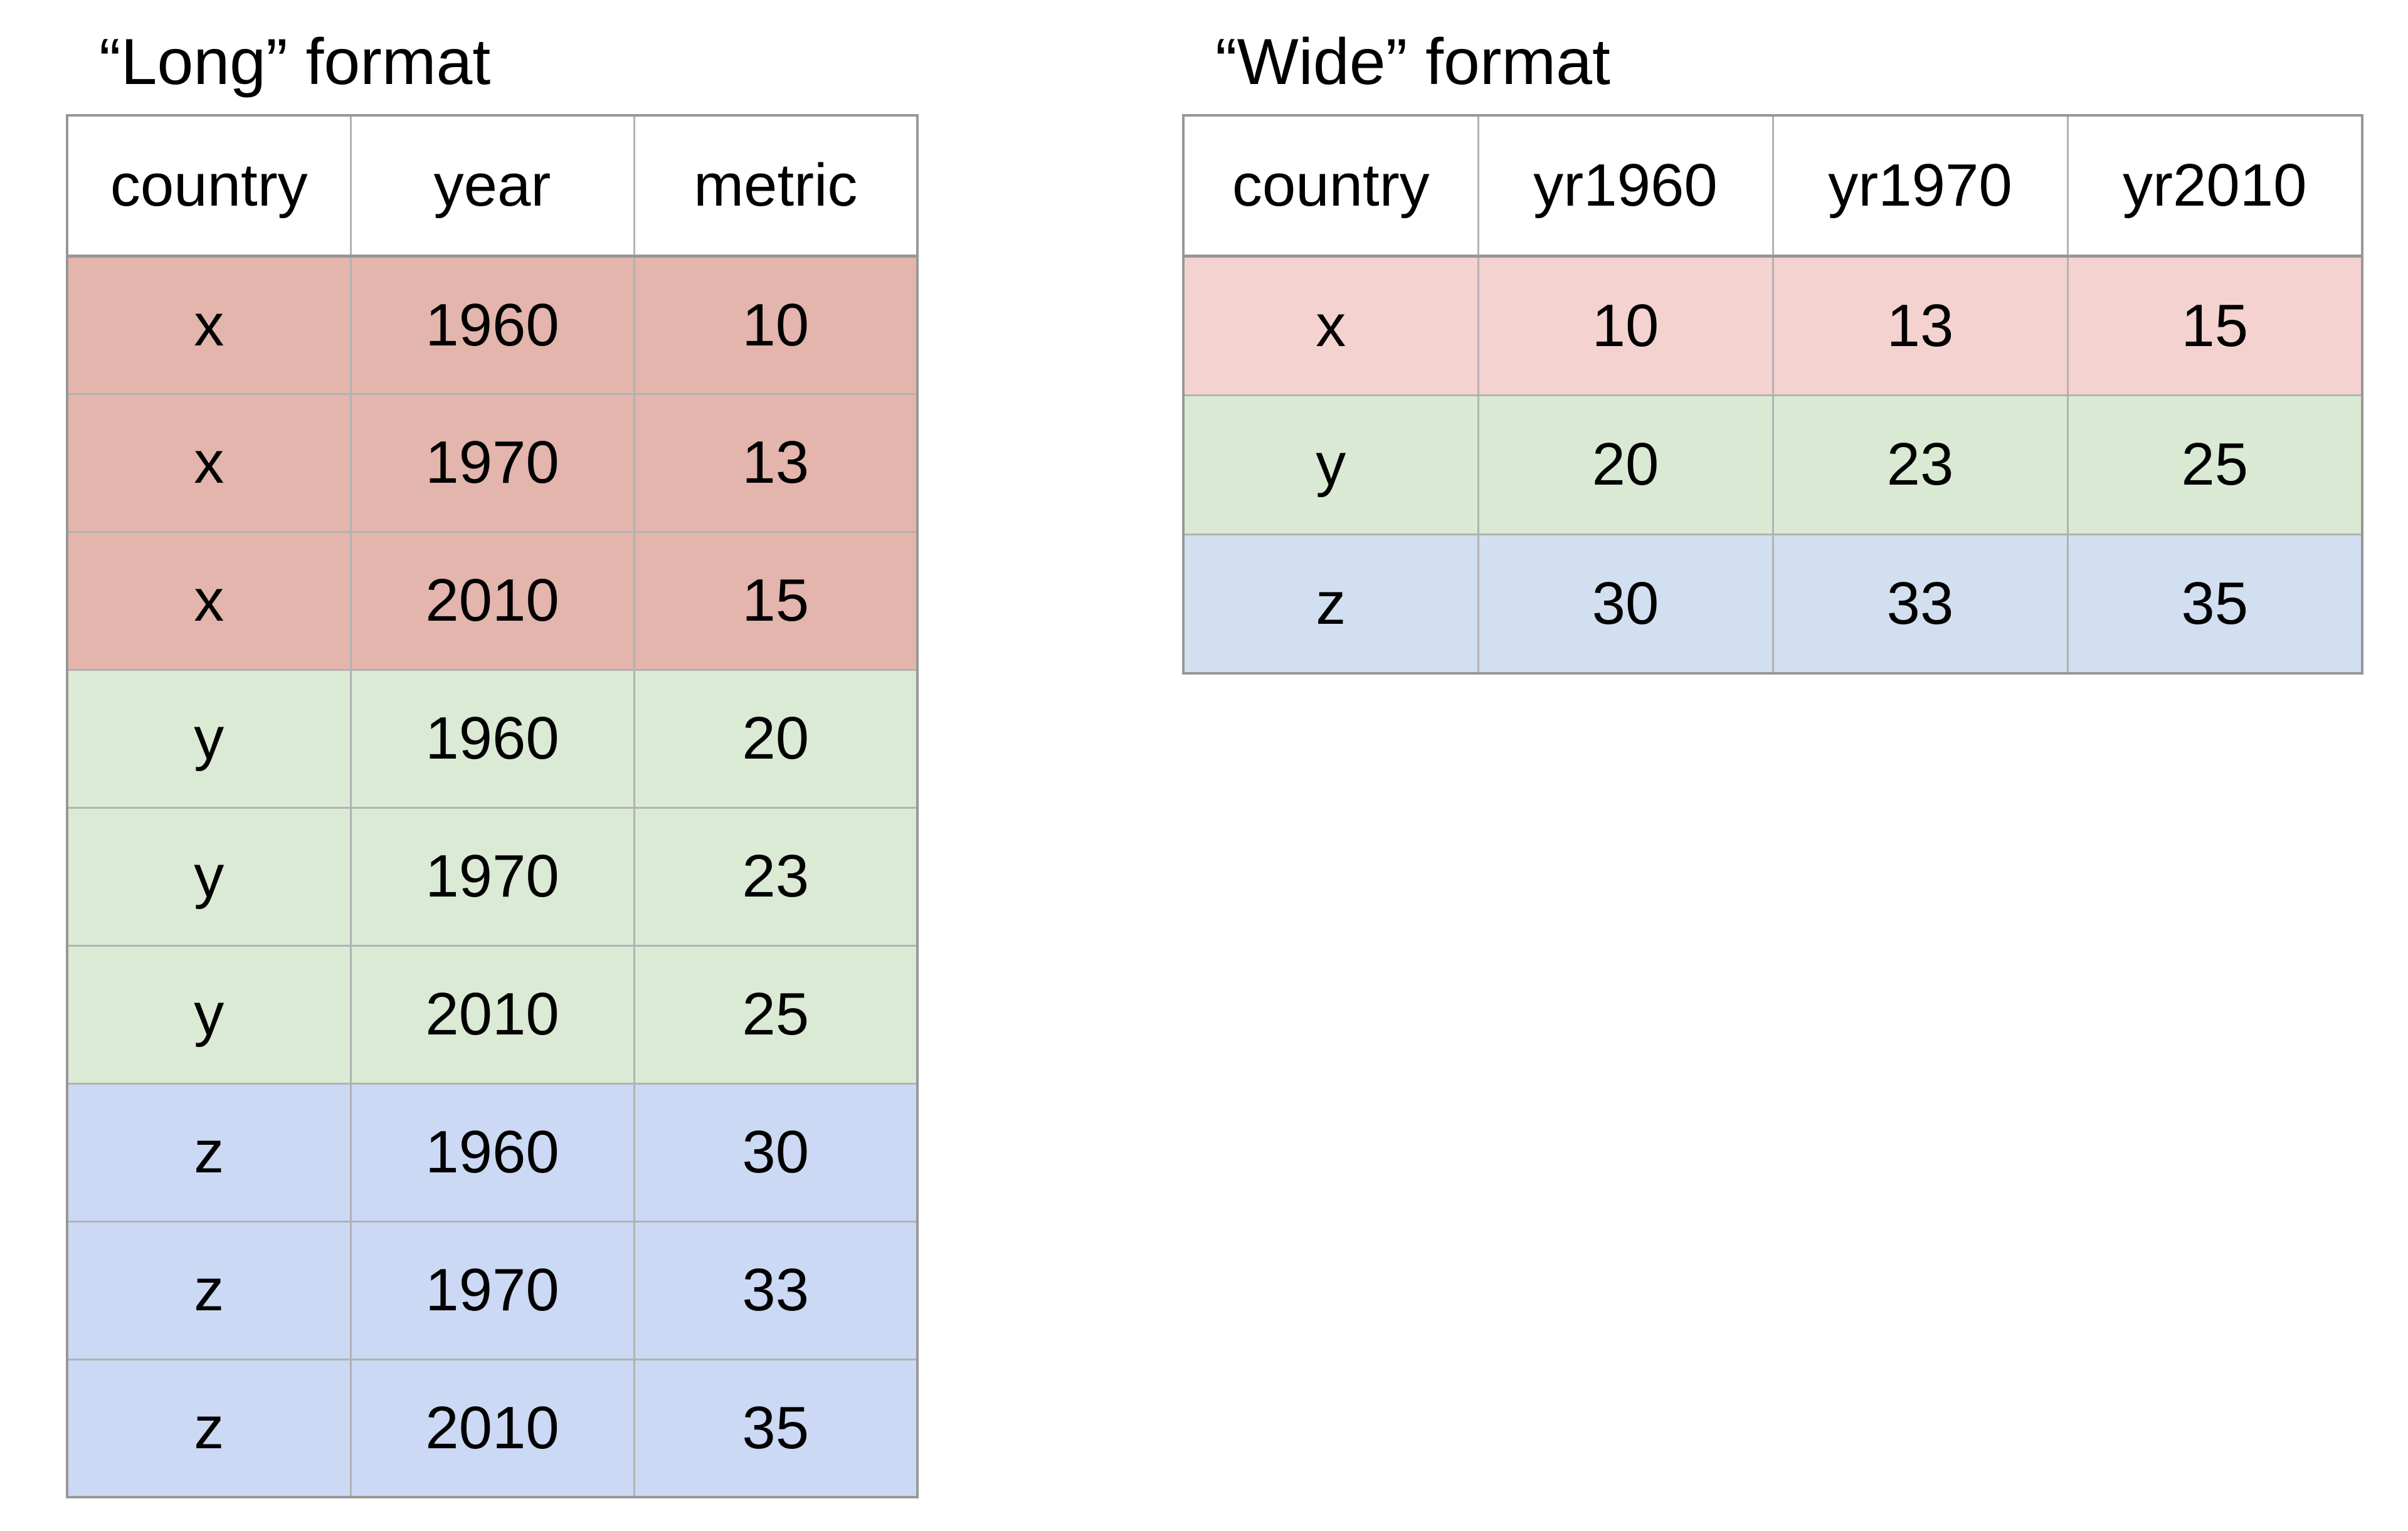 Image resolution: width=2408 pixels, height=1531 pixels. I want to click on table-row: x 1970 13, so click(492, 462).